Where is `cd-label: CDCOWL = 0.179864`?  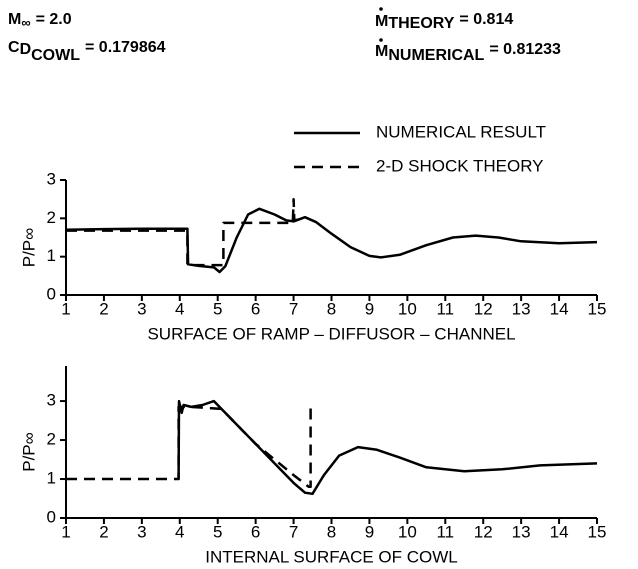
cd-label: CDCOWL = 0.179864 is located at coordinates (87, 51).